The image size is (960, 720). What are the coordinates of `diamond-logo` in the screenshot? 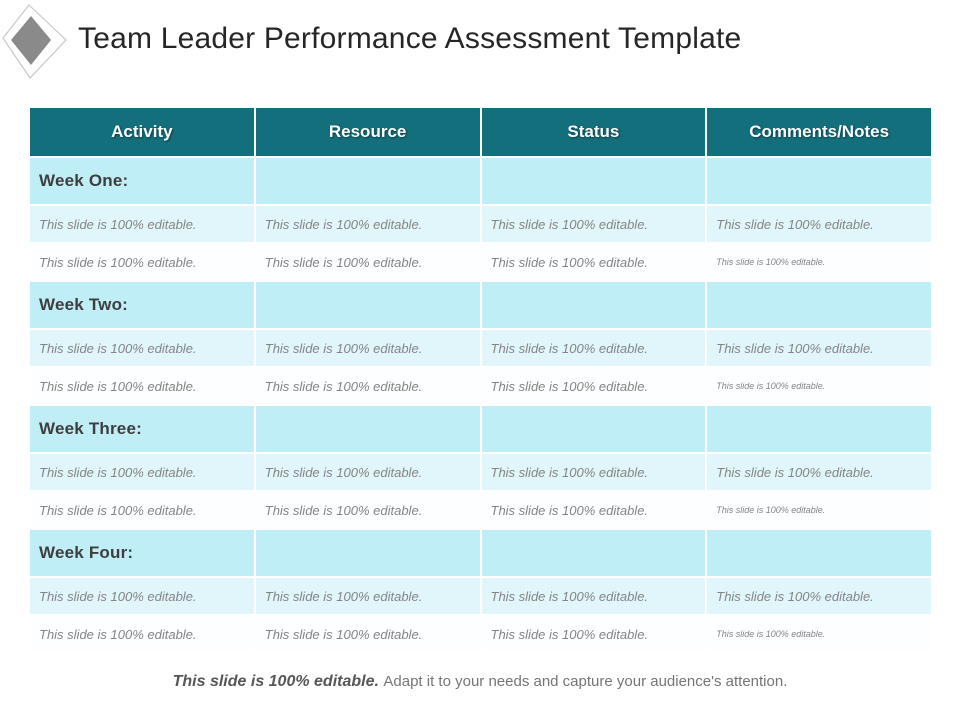 It's located at (38, 45).